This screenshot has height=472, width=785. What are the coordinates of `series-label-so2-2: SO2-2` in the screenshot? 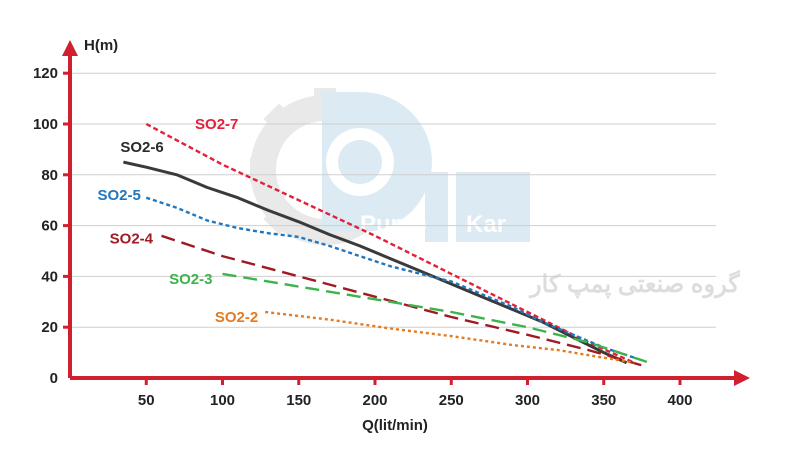 It's located at (236, 317).